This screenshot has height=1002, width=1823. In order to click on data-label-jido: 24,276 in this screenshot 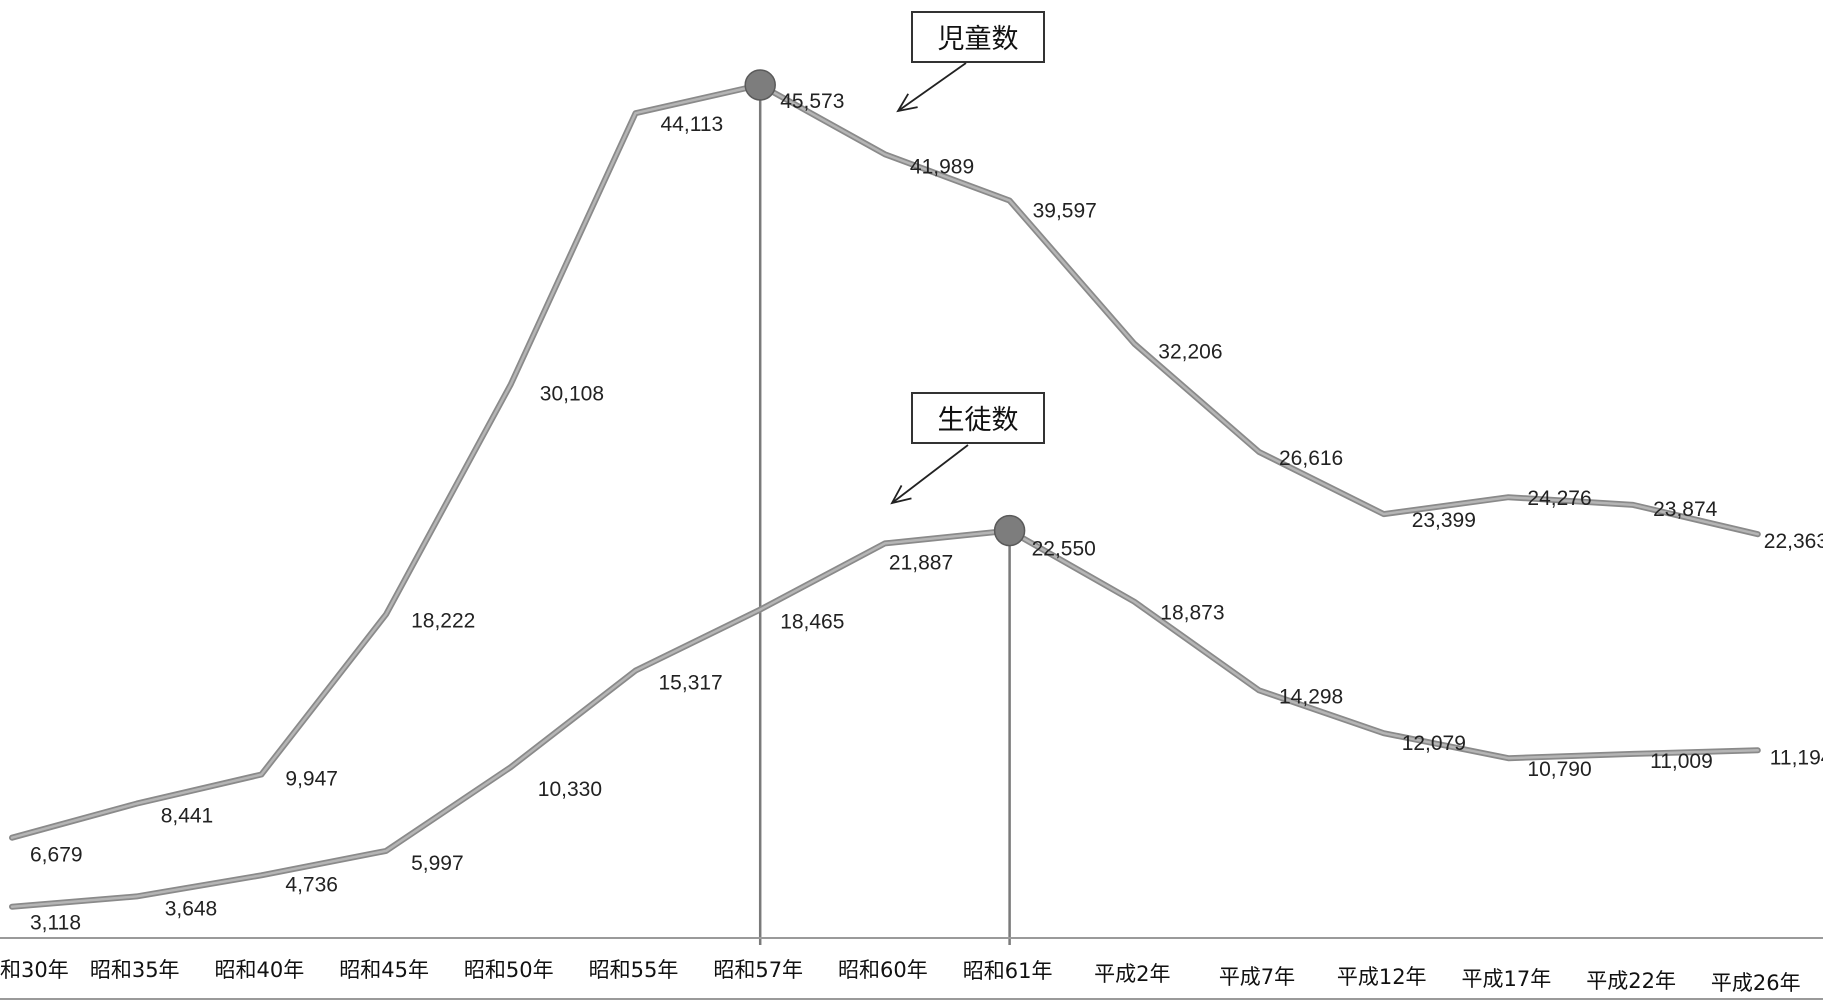, I will do `click(1559, 498)`.